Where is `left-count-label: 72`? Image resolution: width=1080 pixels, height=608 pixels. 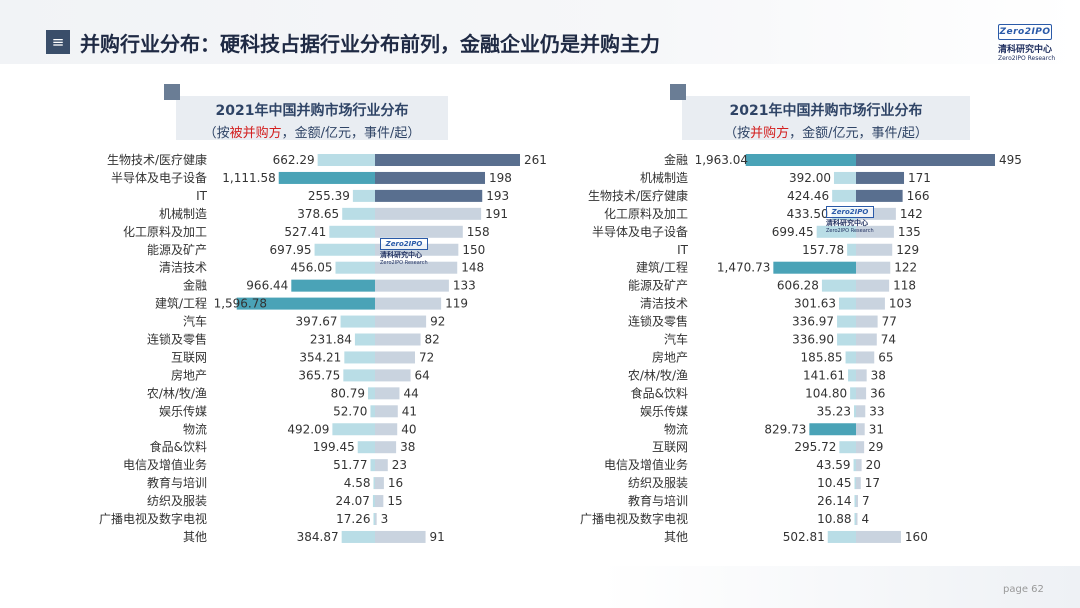
left-count-label: 72 is located at coordinates (426, 357).